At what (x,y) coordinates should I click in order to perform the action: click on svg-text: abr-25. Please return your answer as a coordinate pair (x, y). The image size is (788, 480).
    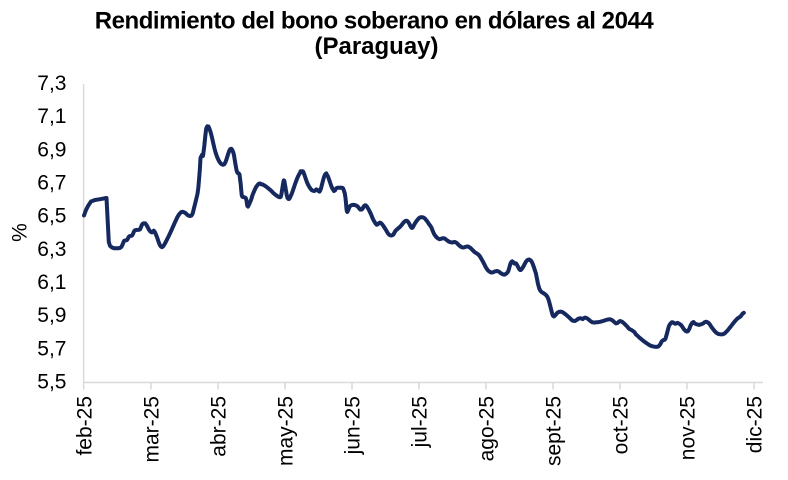
    Looking at the image, I should click on (219, 426).